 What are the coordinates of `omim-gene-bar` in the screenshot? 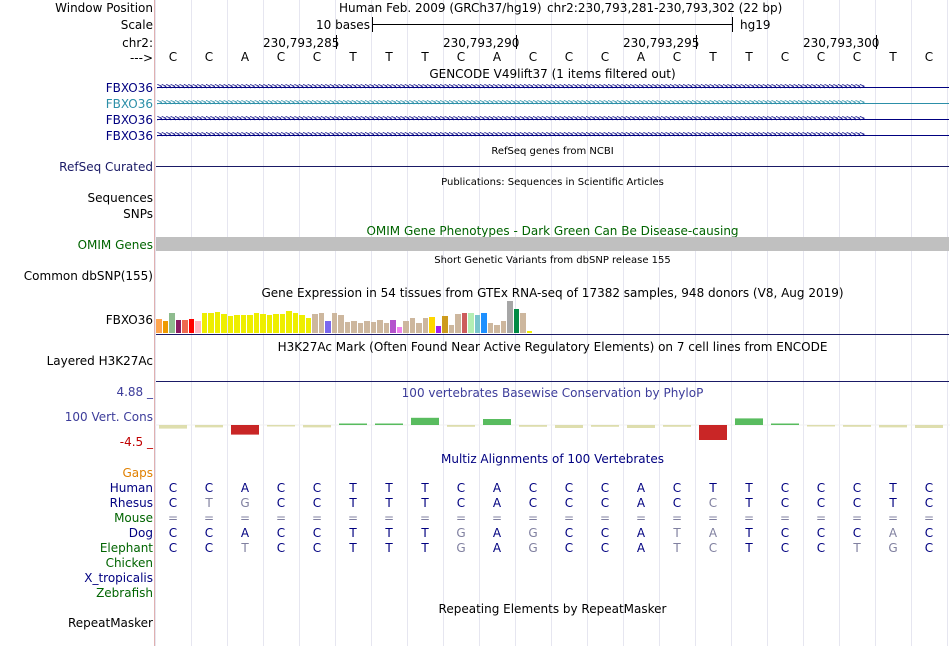 It's located at (552, 244).